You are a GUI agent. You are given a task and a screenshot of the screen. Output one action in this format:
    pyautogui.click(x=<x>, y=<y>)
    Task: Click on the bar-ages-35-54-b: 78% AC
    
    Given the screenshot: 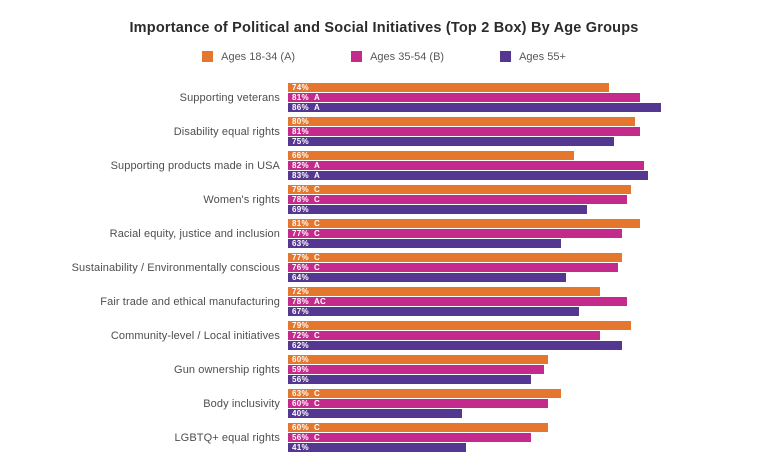 What is the action you would take?
    pyautogui.click(x=457, y=301)
    